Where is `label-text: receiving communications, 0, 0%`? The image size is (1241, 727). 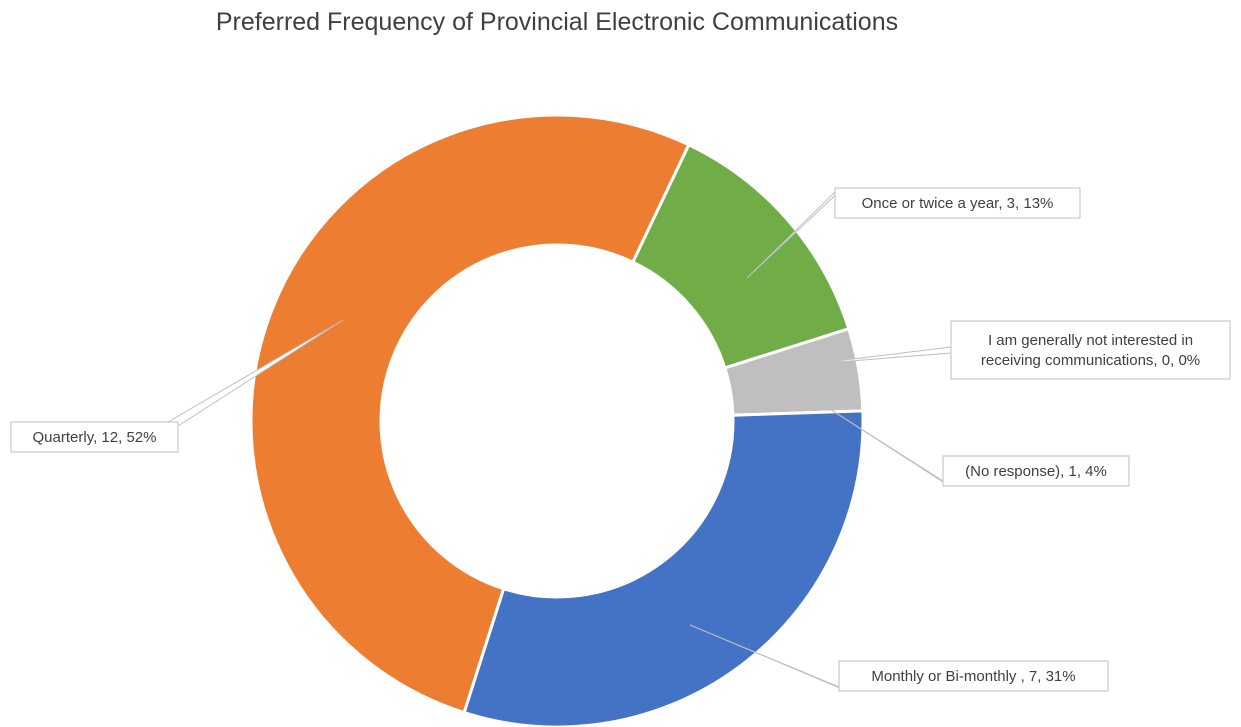 label-text: receiving communications, 0, 0% is located at coordinates (1090, 360).